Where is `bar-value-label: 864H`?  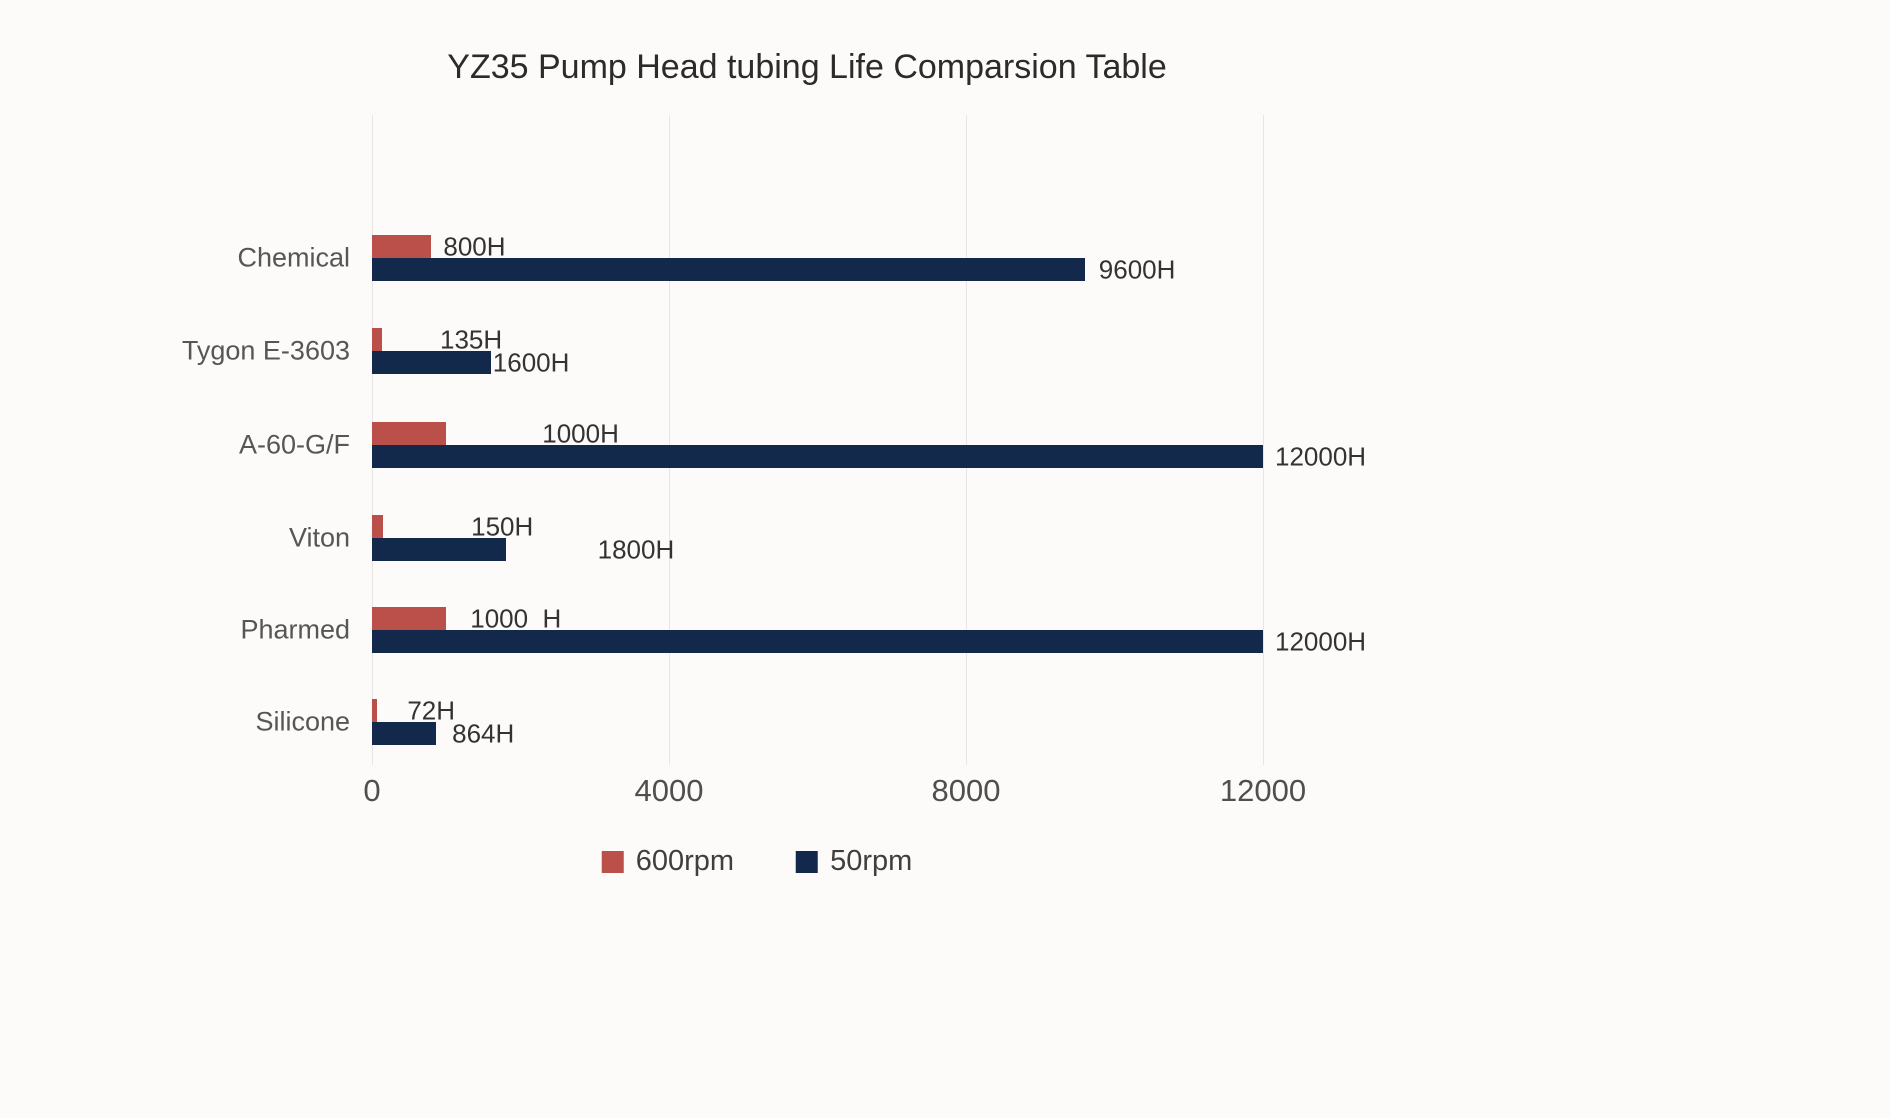
bar-value-label: 864H is located at coordinates (483, 733).